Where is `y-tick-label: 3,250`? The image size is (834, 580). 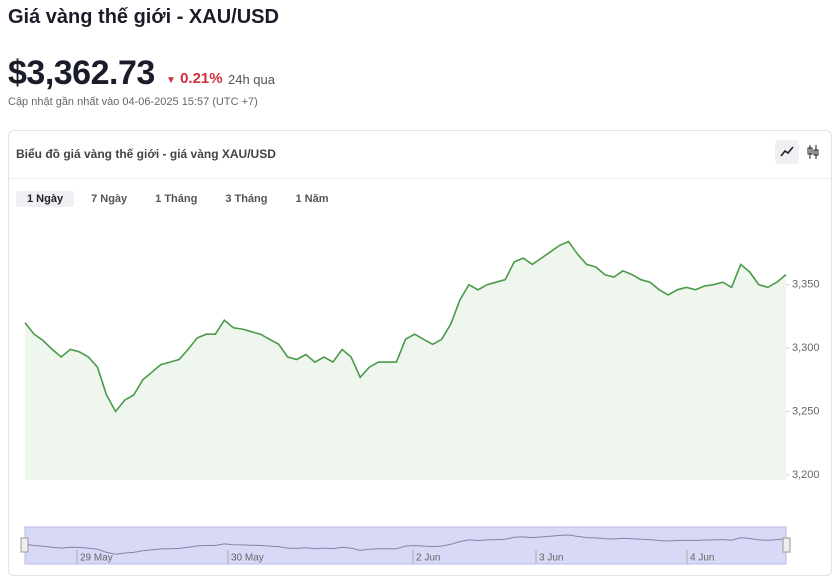
y-tick-label: 3,250 is located at coordinates (806, 411).